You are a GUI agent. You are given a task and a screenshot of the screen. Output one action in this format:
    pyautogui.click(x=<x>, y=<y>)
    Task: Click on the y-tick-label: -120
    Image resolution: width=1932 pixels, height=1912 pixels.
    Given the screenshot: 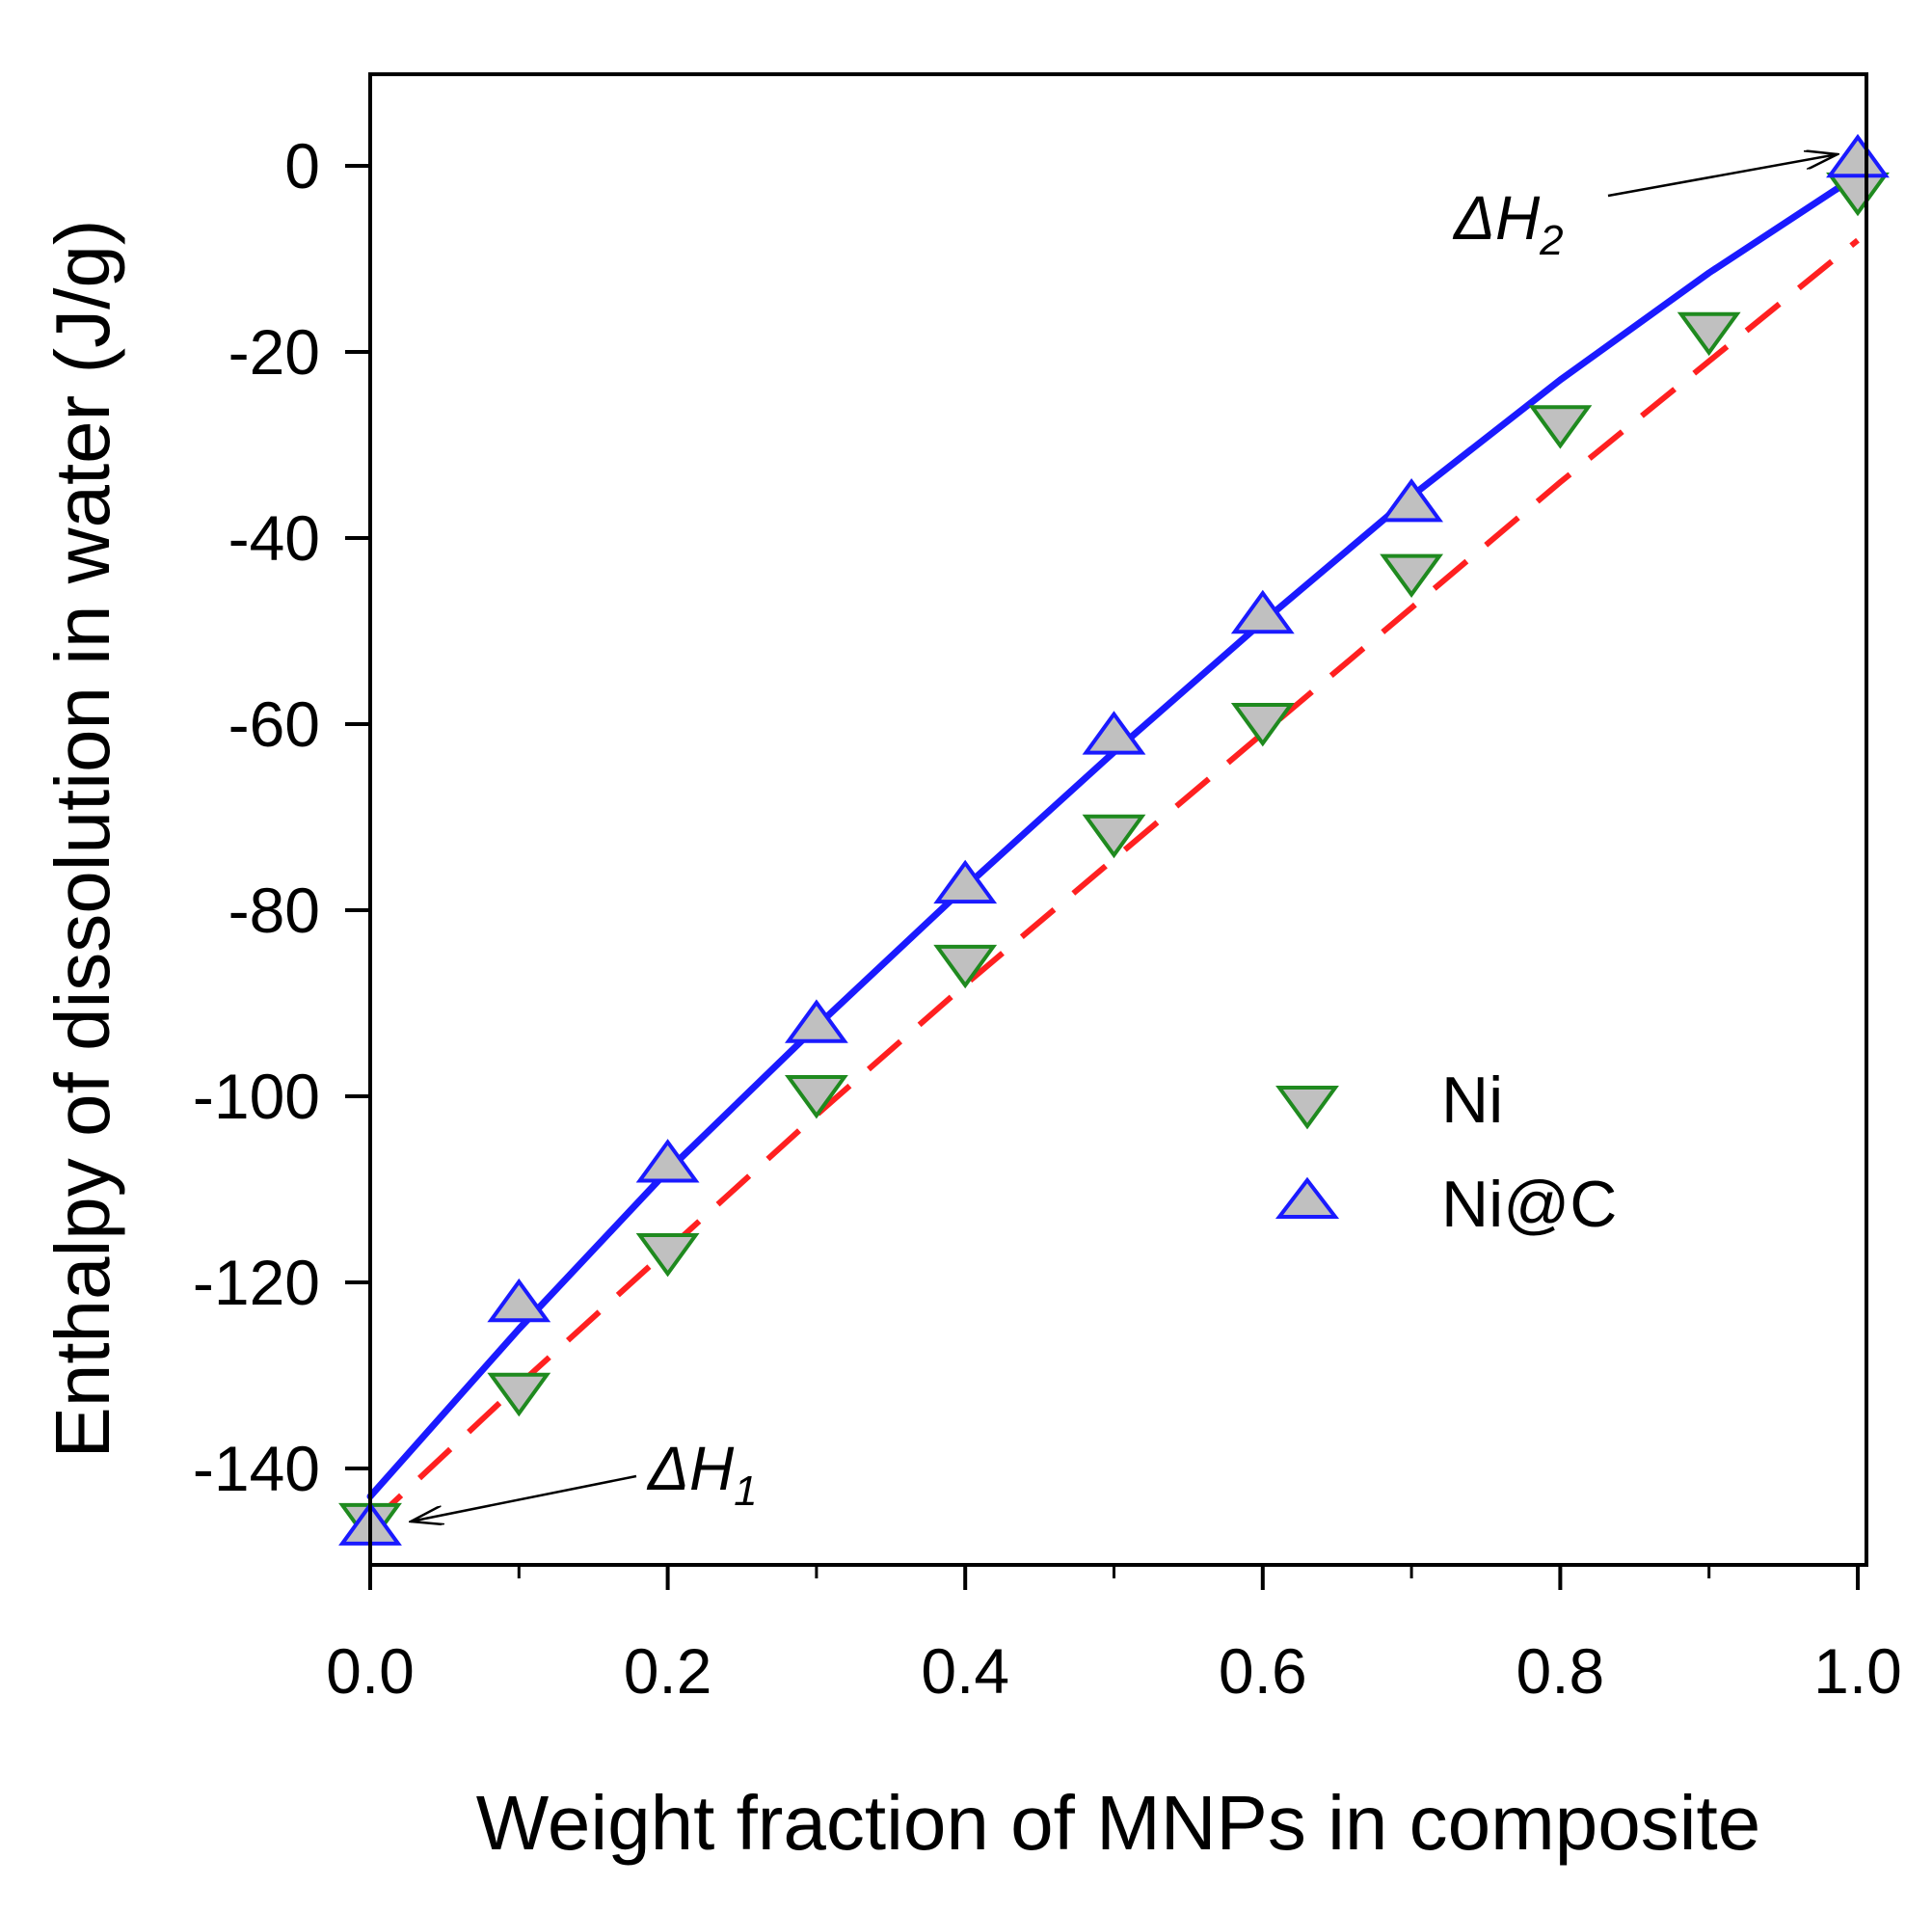 What is the action you would take?
    pyautogui.click(x=256, y=1282)
    